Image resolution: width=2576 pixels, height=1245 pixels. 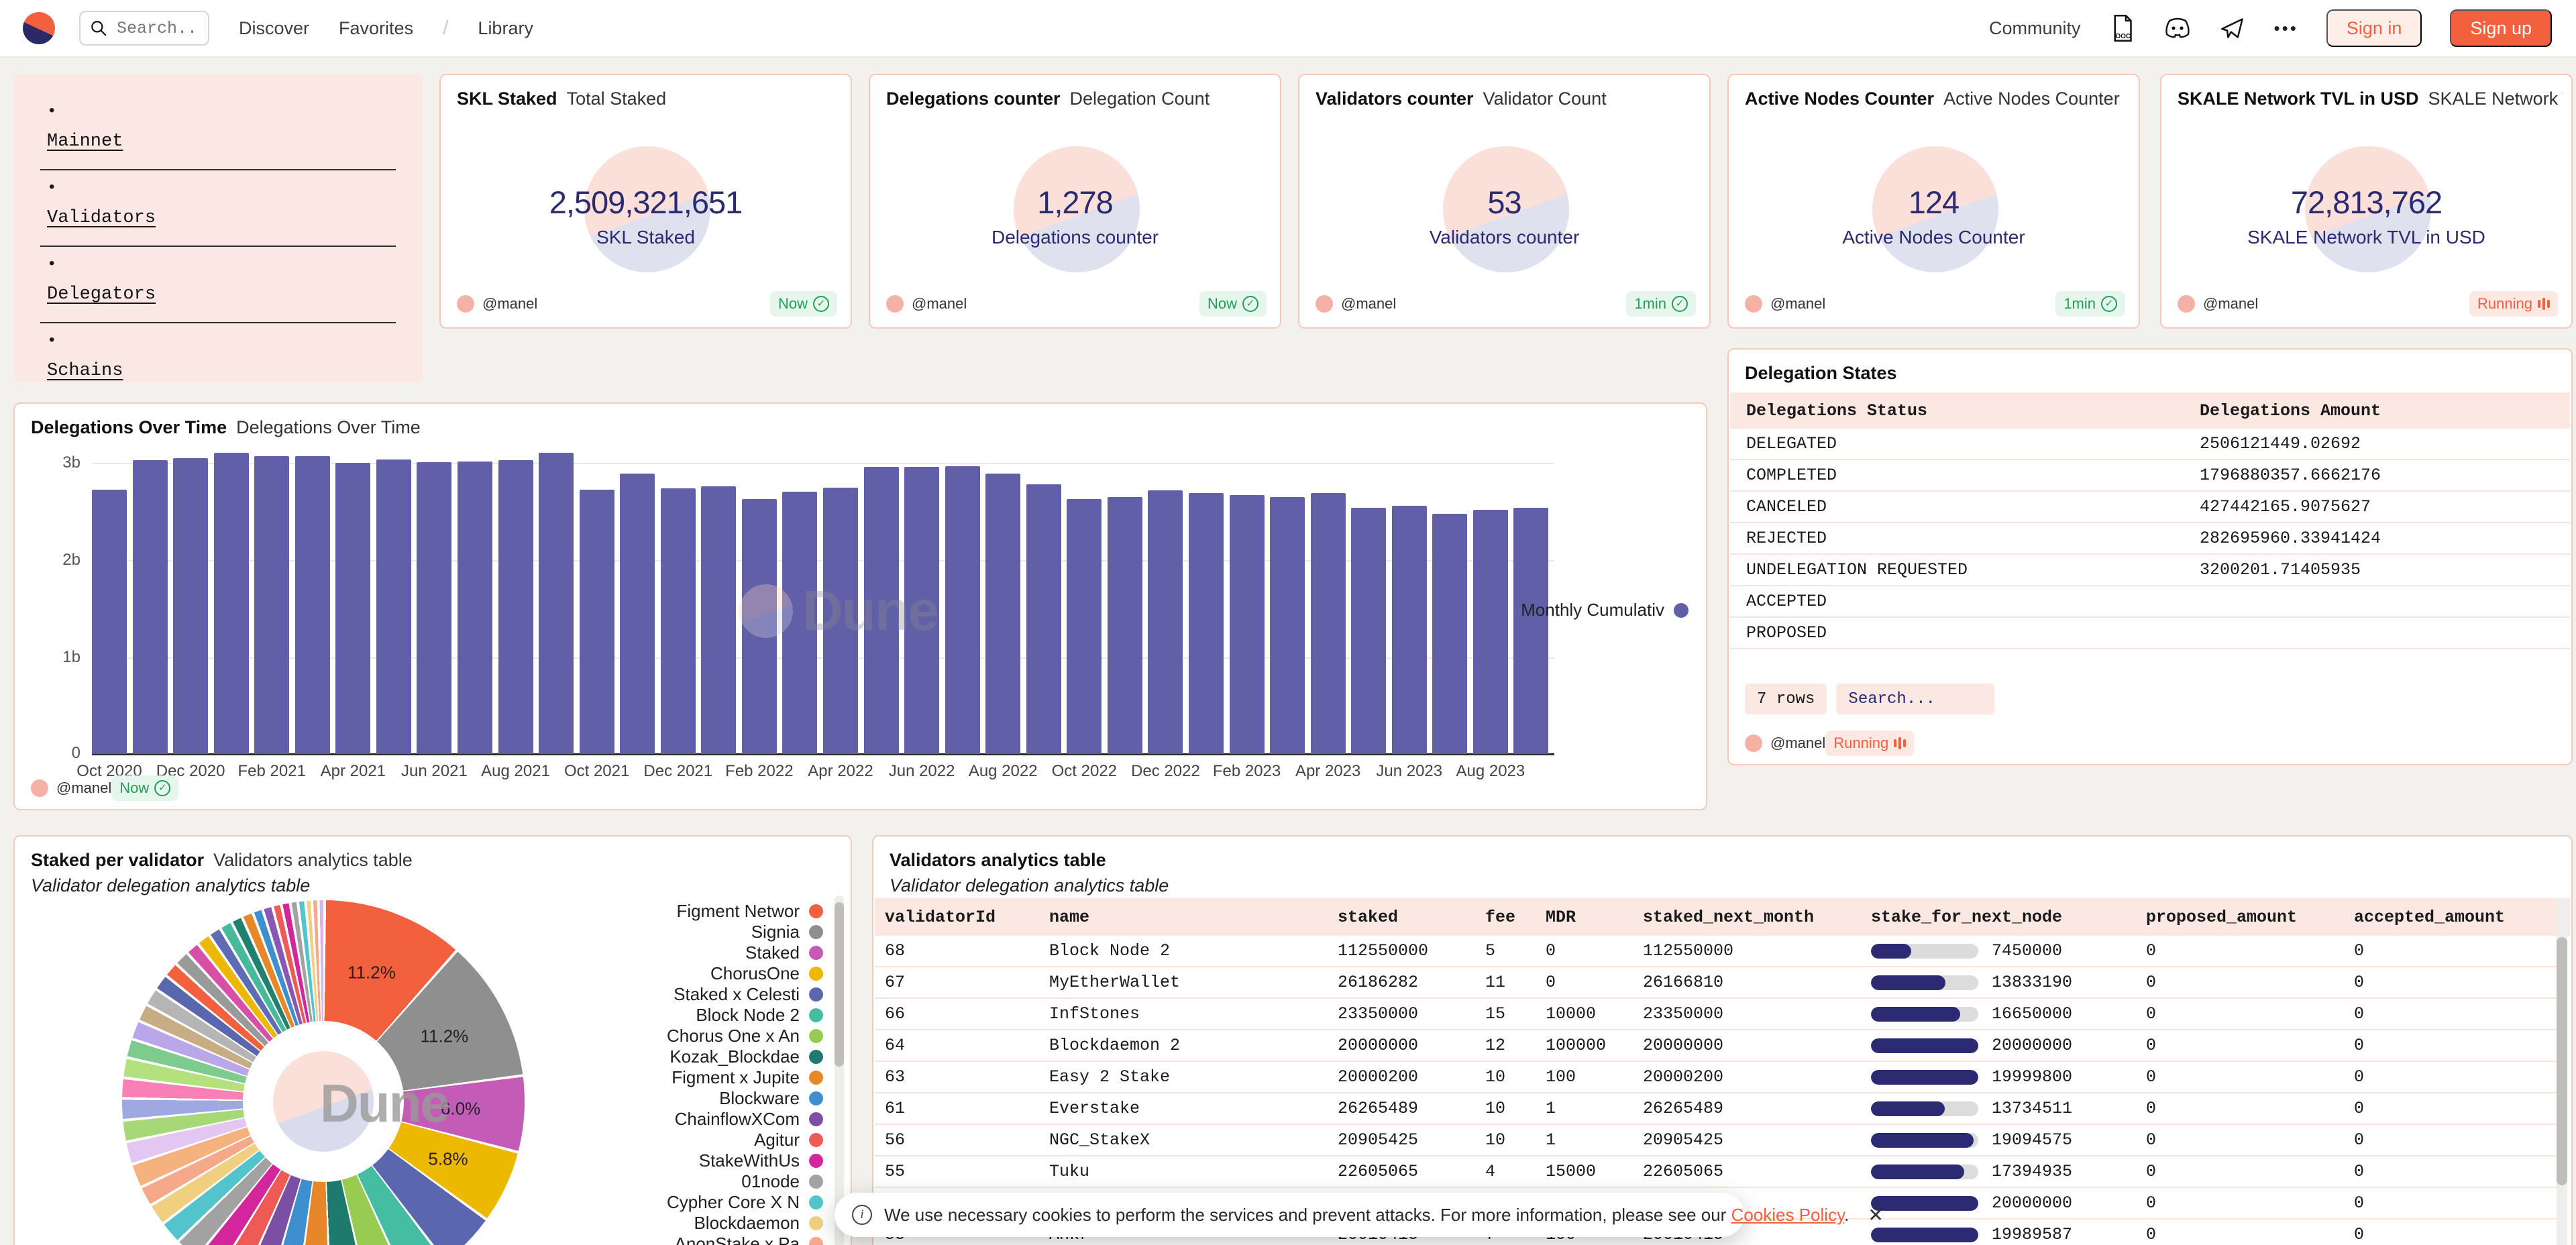 What do you see at coordinates (1967, 917) in the screenshot?
I see `column-header: stake_for_next_node` at bounding box center [1967, 917].